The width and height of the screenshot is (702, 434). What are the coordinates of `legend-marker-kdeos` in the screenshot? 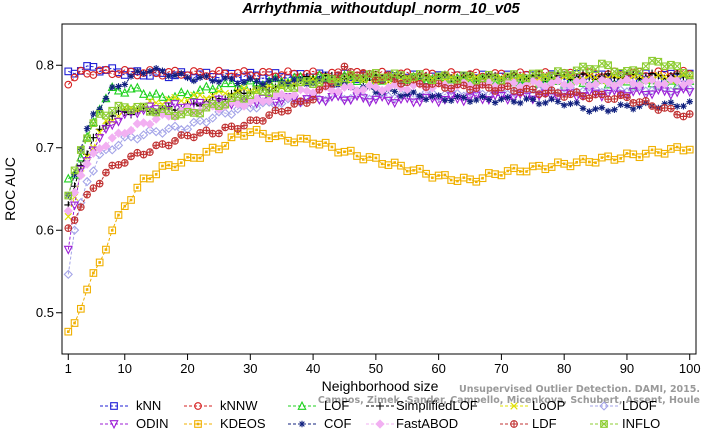 It's located at (198, 424).